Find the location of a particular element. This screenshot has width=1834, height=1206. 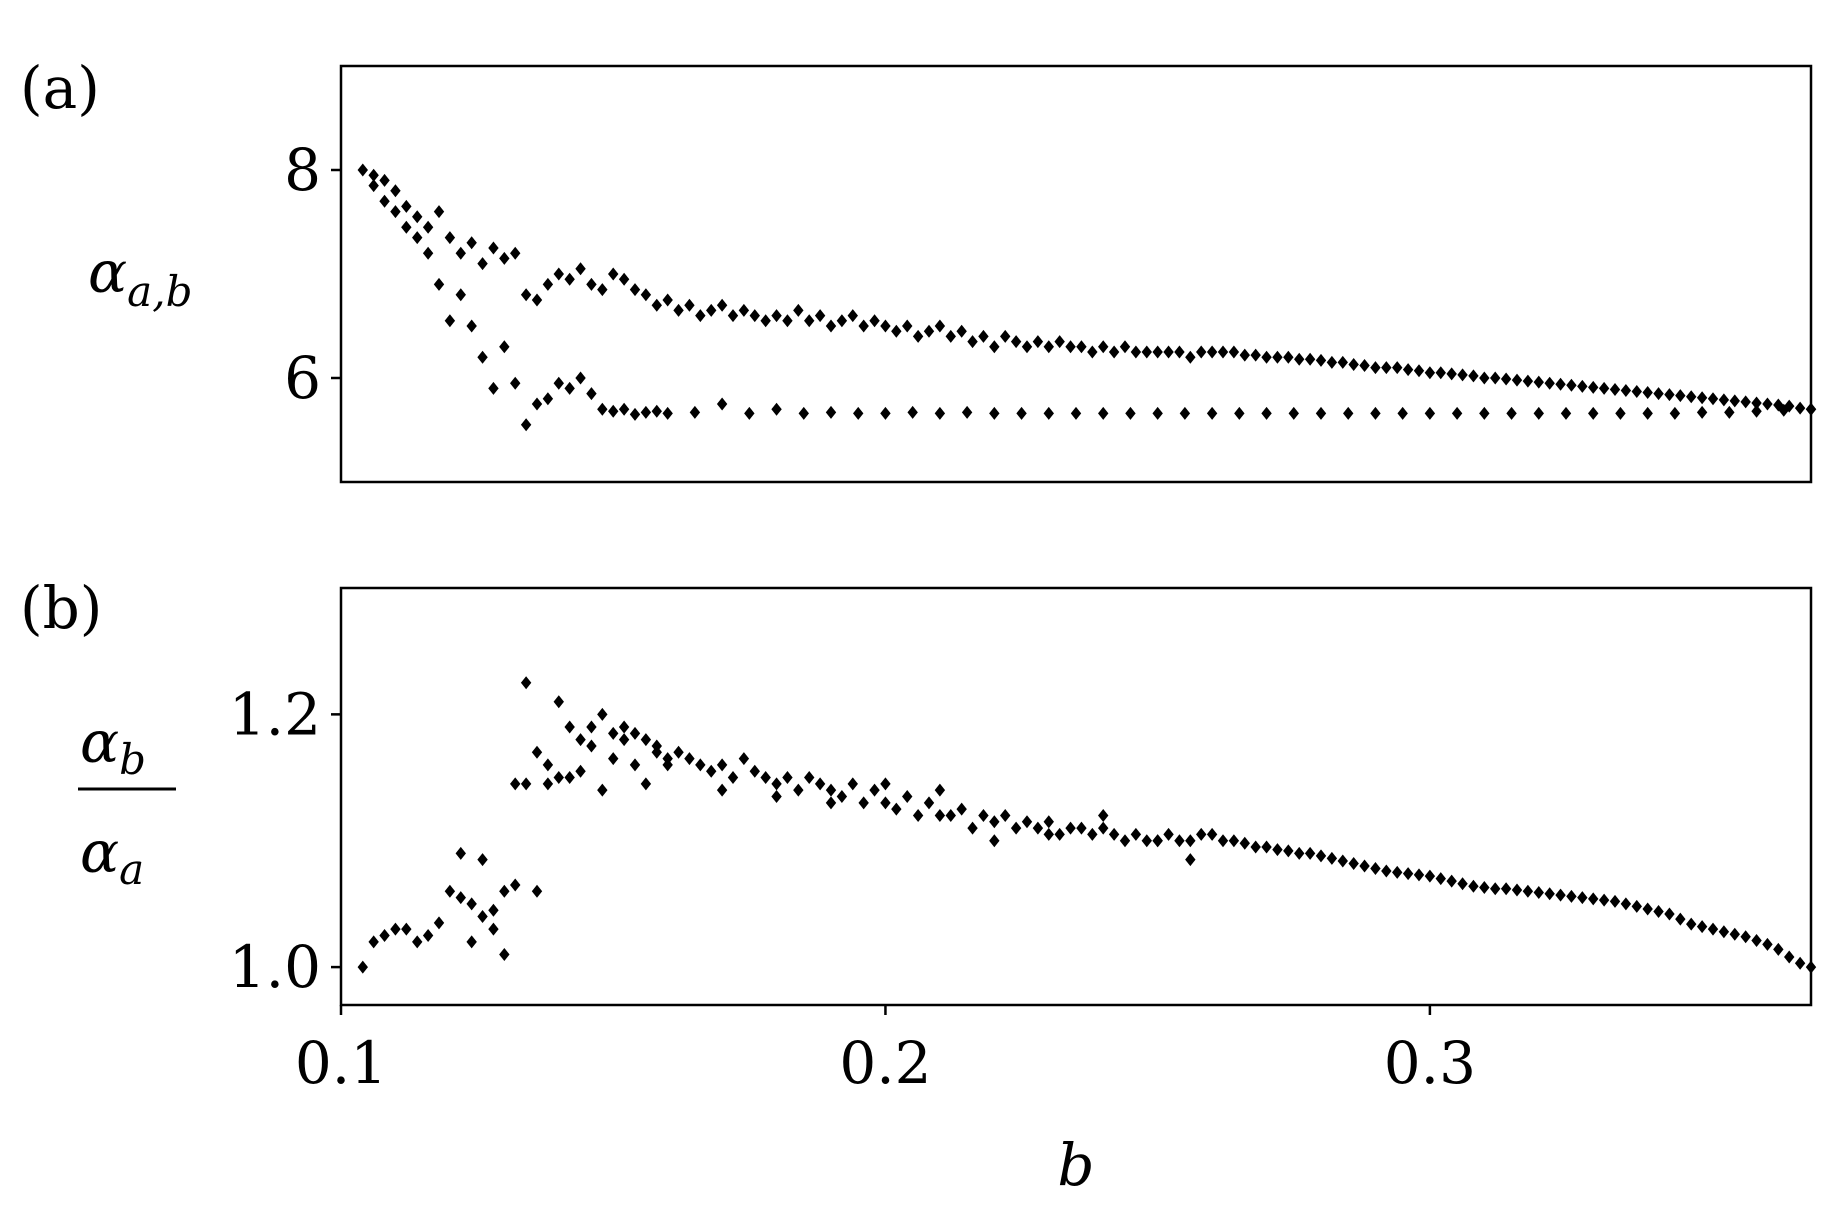

xtick-label: 0.2 is located at coordinates (885, 1063).